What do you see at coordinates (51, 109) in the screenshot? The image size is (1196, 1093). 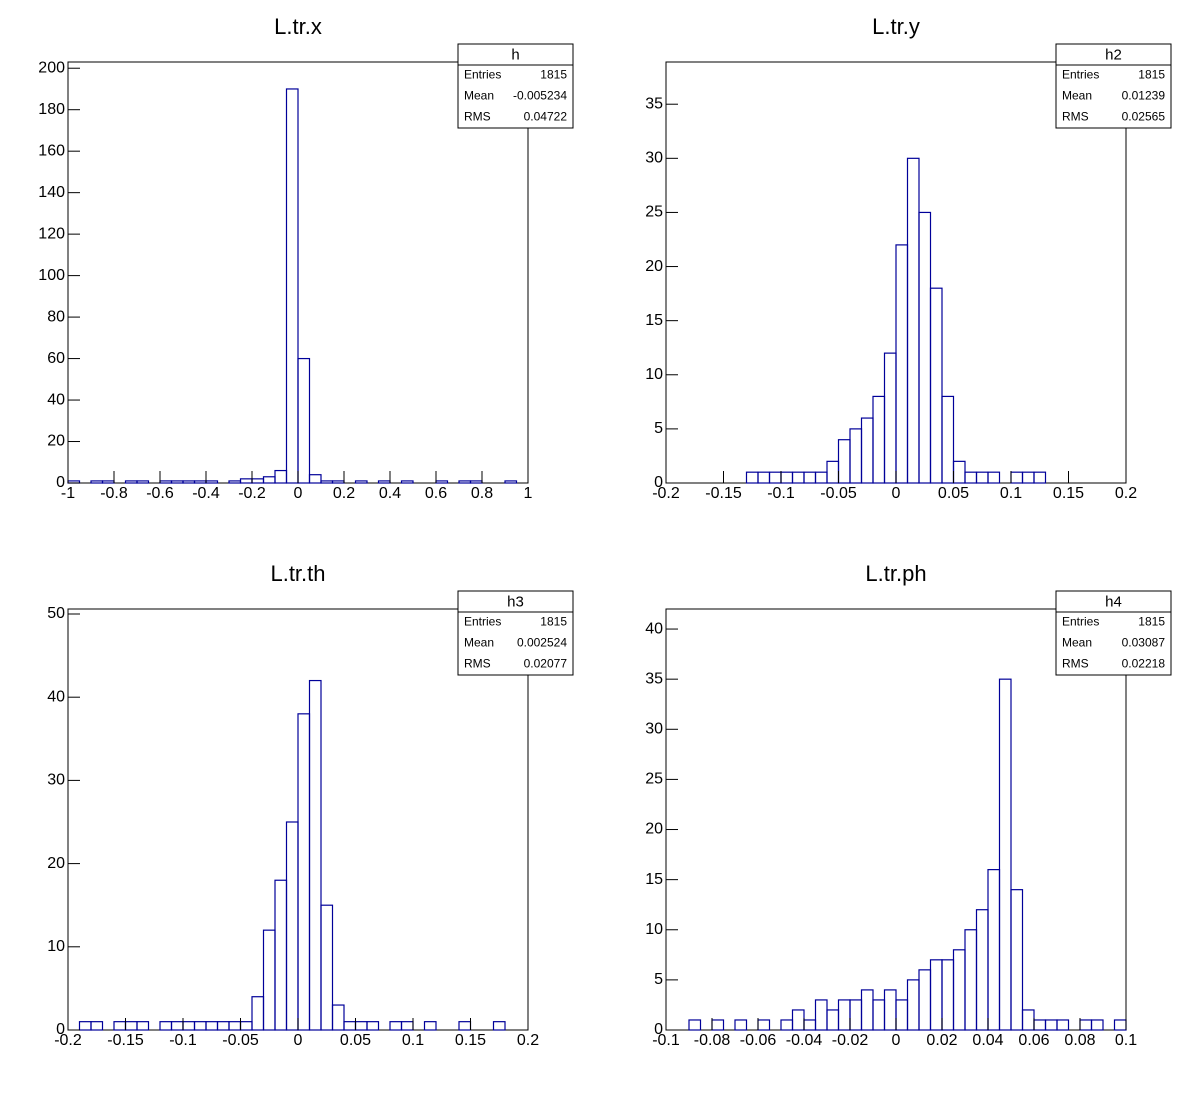 I see `y-tick-label: 180` at bounding box center [51, 109].